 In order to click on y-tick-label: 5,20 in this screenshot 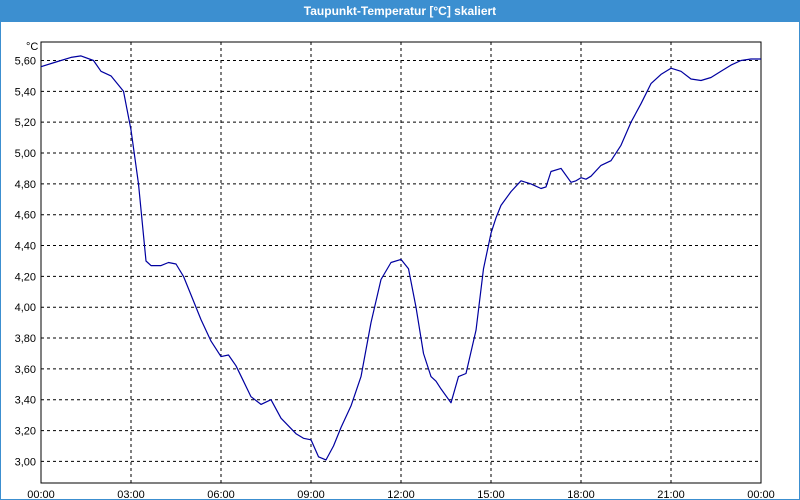, I will do `click(25, 123)`.